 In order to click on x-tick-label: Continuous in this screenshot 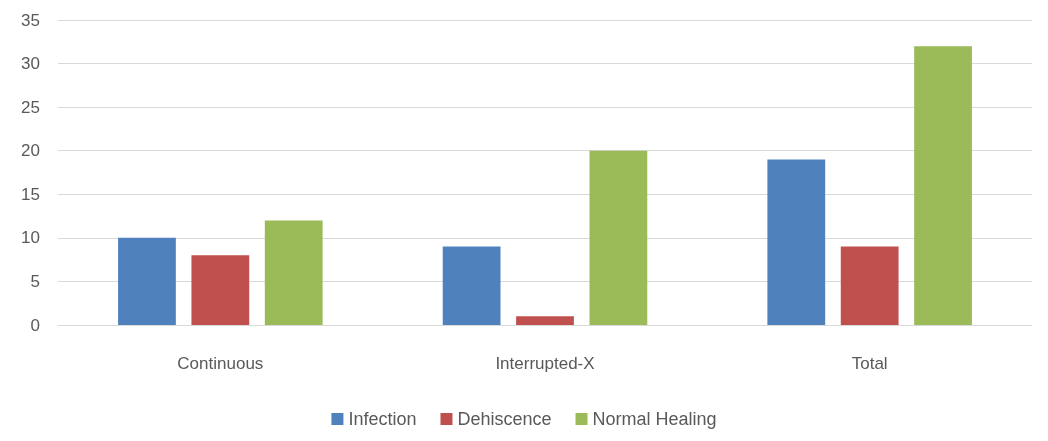, I will do `click(220, 363)`.